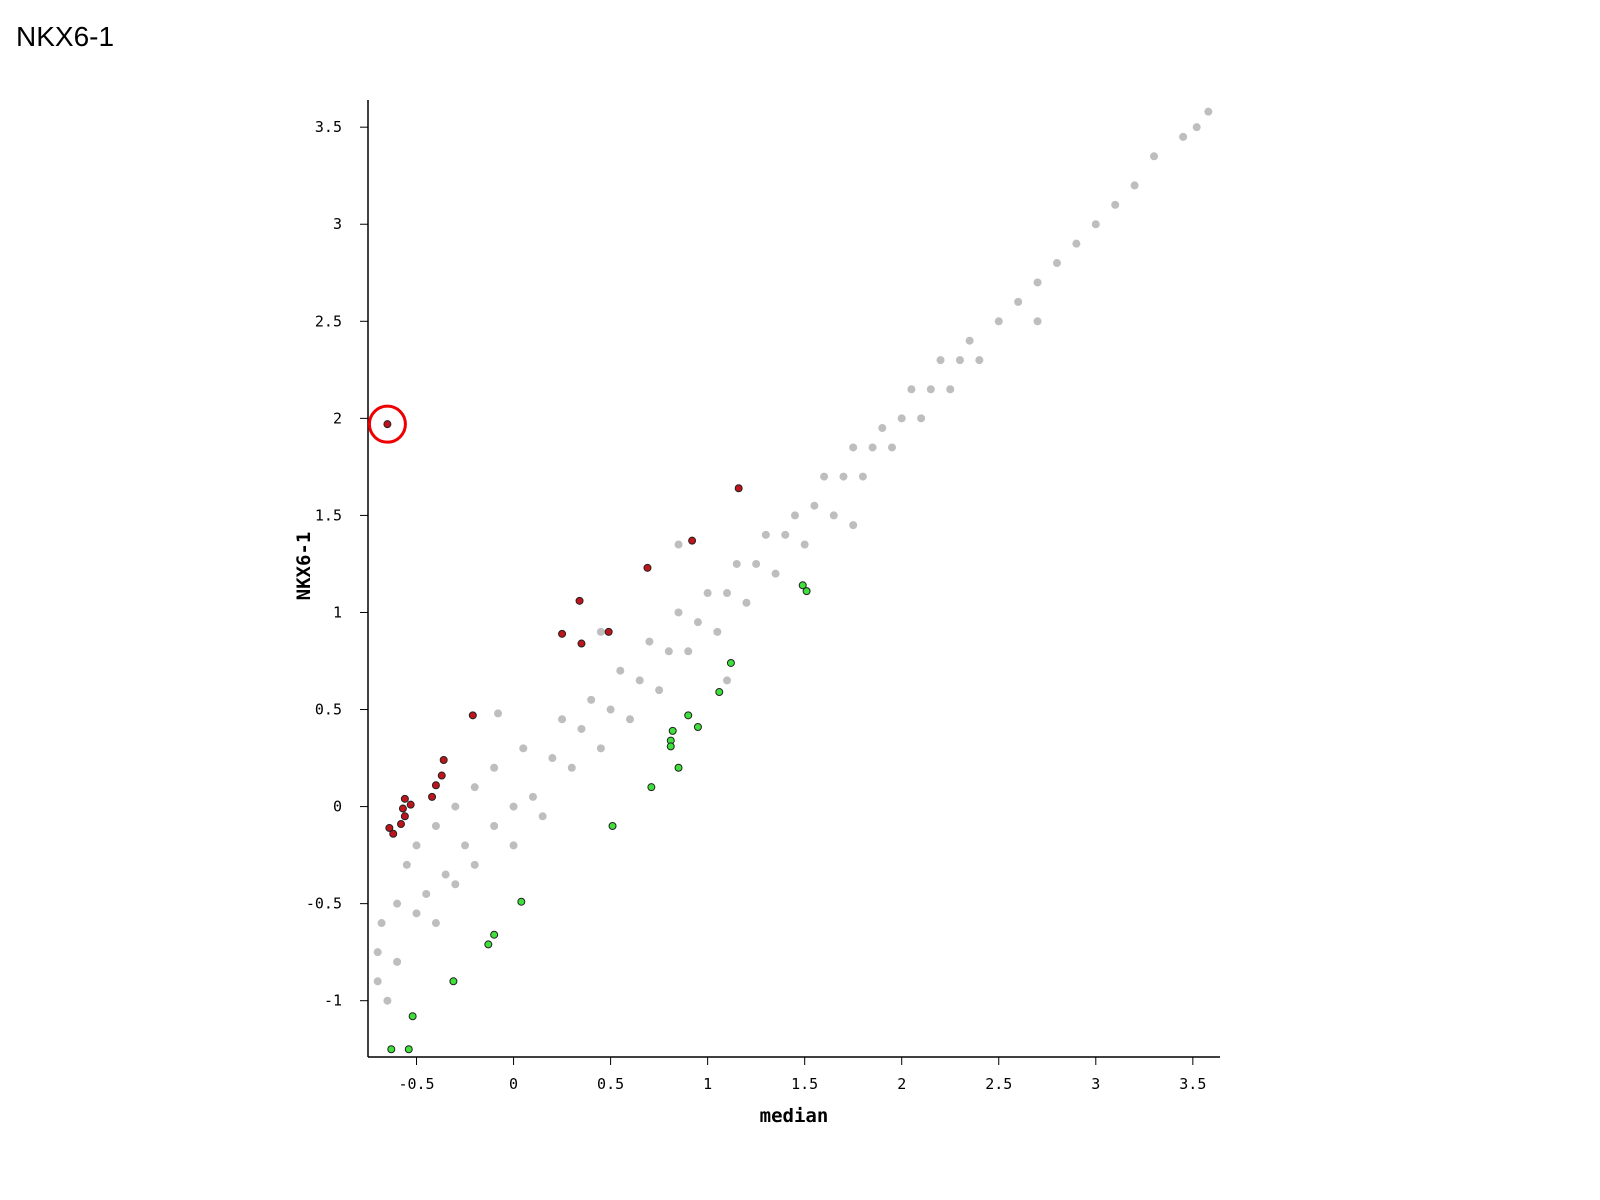 This screenshot has height=1200, width=1600. Describe the element at coordinates (328, 710) in the screenshot. I see `y-tick-label: 0.5` at that location.